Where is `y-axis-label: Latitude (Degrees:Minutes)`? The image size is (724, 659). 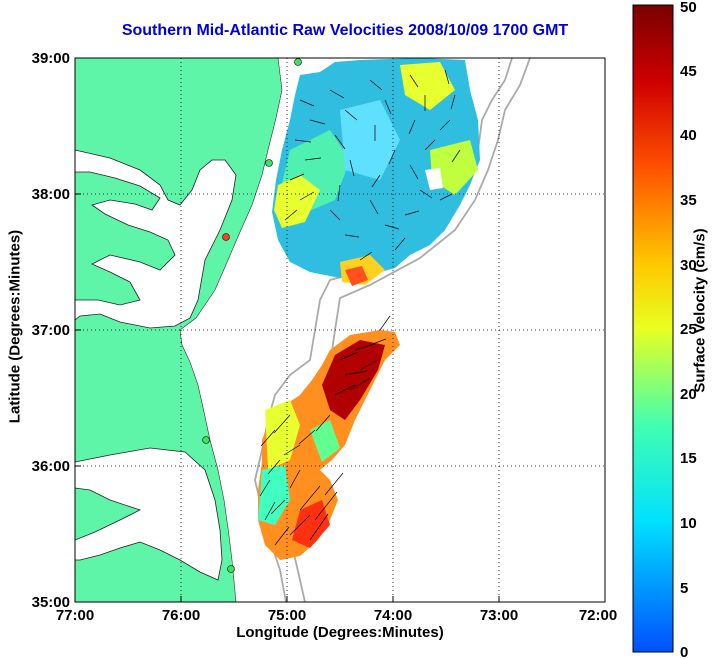
y-axis-label: Latitude (Degrees:Minutes) is located at coordinates (15, 326).